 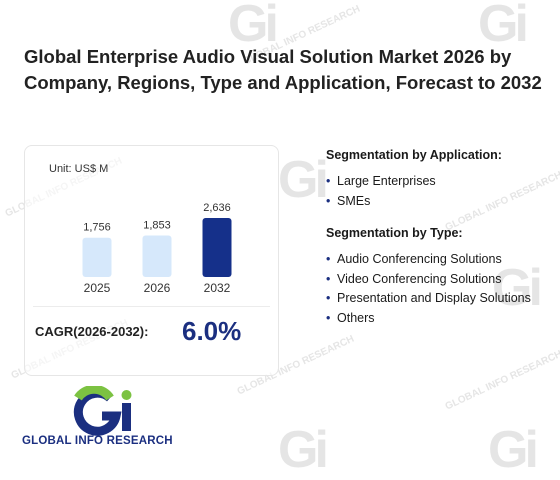 What do you see at coordinates (217, 208) in the screenshot?
I see `value-label: 2,636` at bounding box center [217, 208].